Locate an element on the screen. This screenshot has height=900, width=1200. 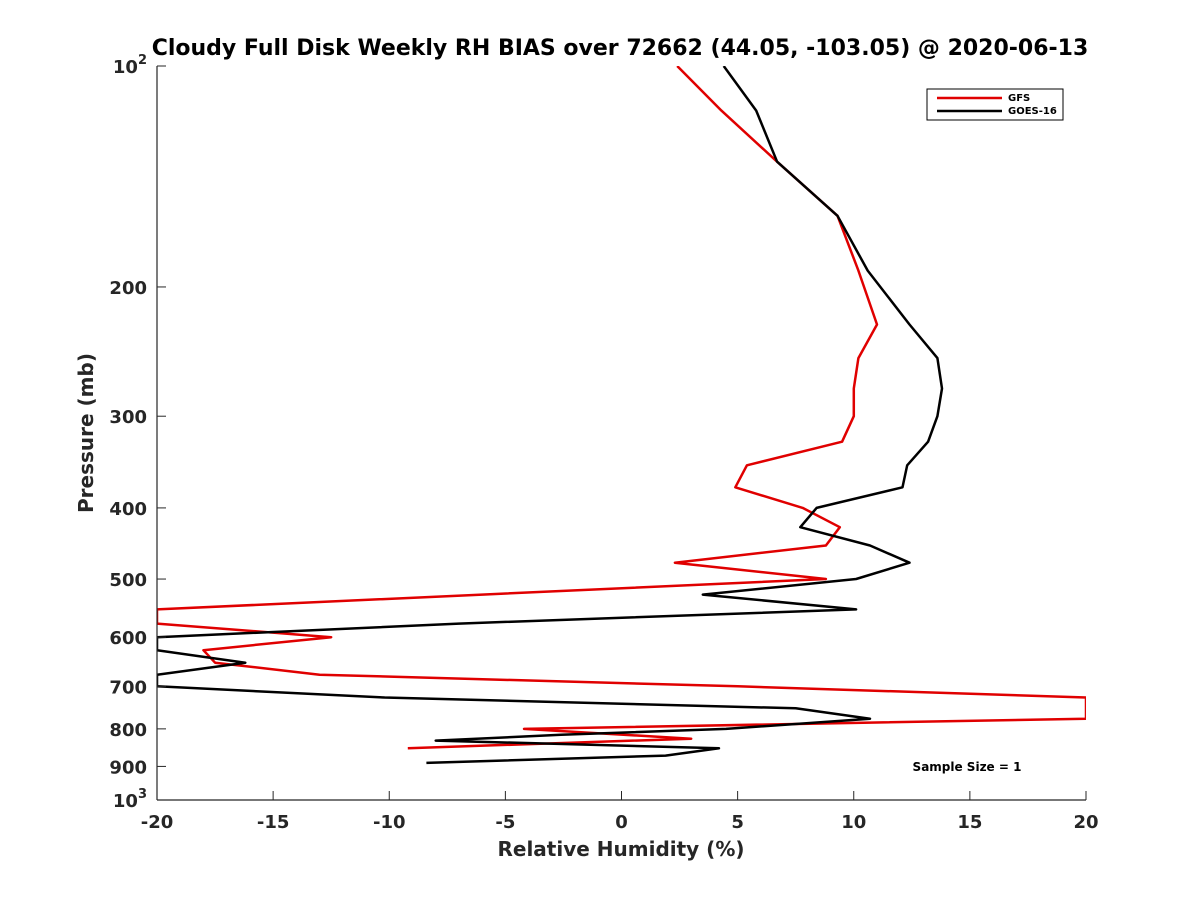
legend: GFS GOES-16 is located at coordinates (995, 104).